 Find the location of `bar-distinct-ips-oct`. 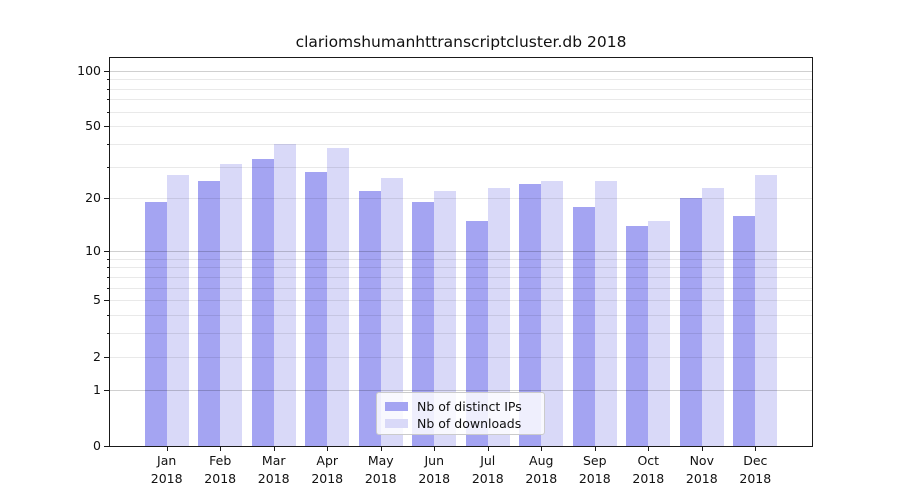

bar-distinct-ips-oct is located at coordinates (637, 335).